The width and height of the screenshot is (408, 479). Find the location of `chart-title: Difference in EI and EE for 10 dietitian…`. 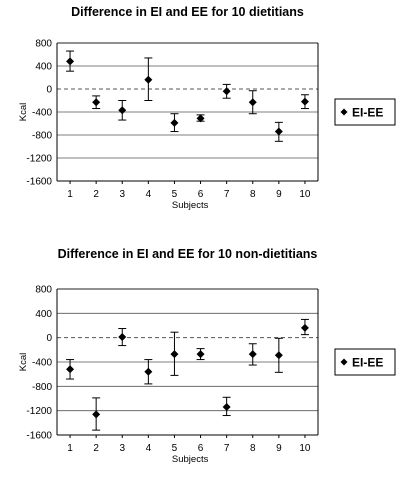

chart-title: Difference in EI and EE for 10 dietitian… is located at coordinates (187, 12).